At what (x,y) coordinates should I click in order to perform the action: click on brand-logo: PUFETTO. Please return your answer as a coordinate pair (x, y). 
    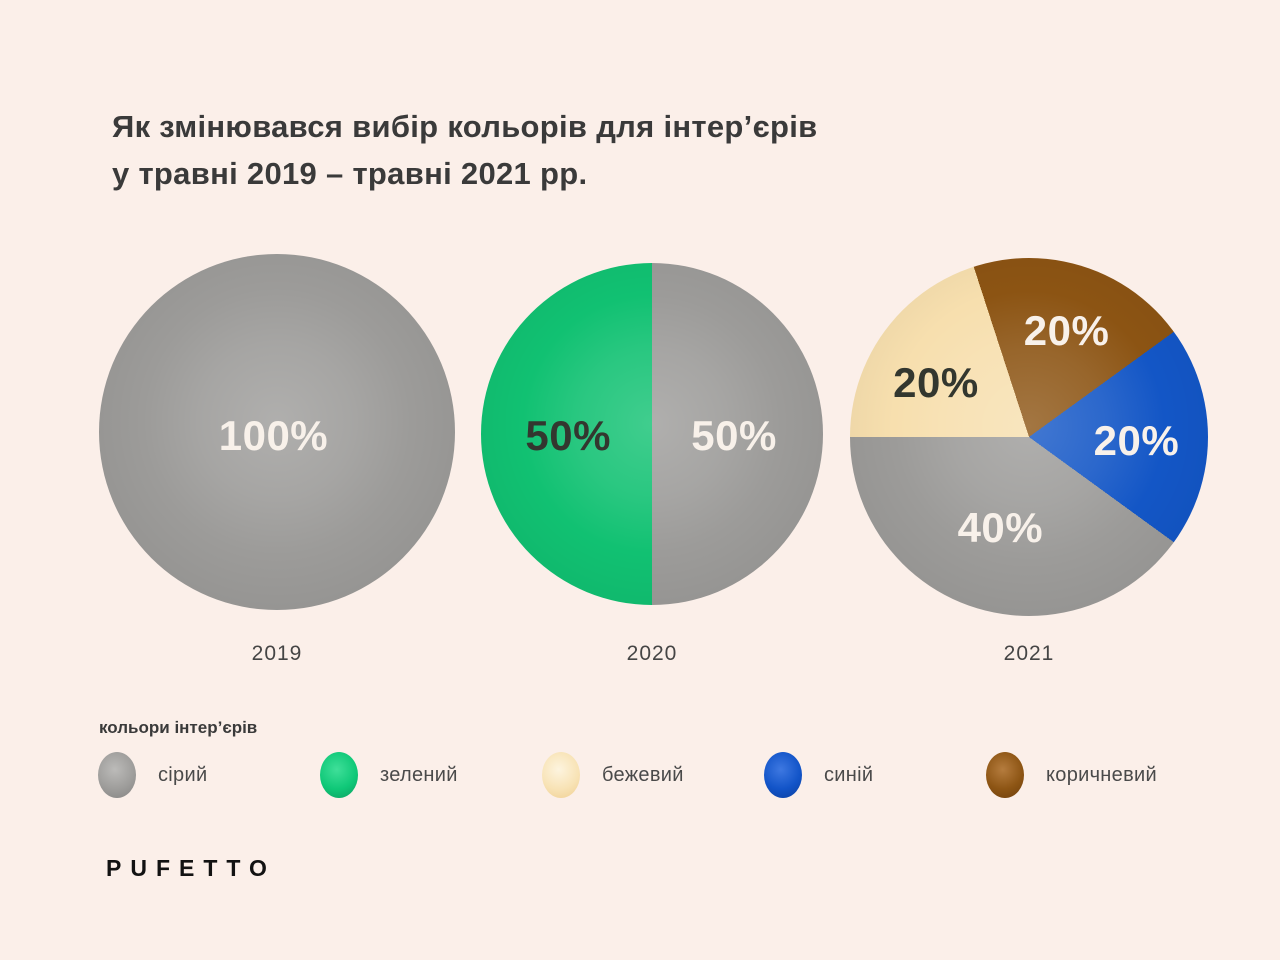
    Looking at the image, I should click on (191, 868).